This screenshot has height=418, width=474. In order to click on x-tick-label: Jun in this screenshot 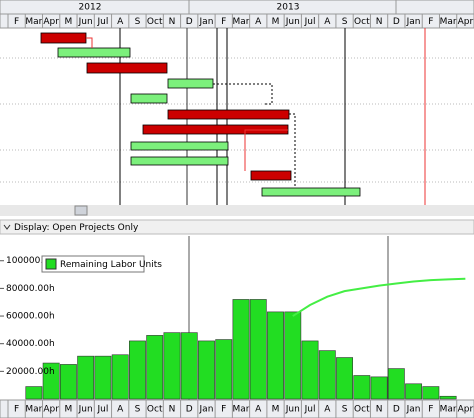, I will do `click(292, 410)`.